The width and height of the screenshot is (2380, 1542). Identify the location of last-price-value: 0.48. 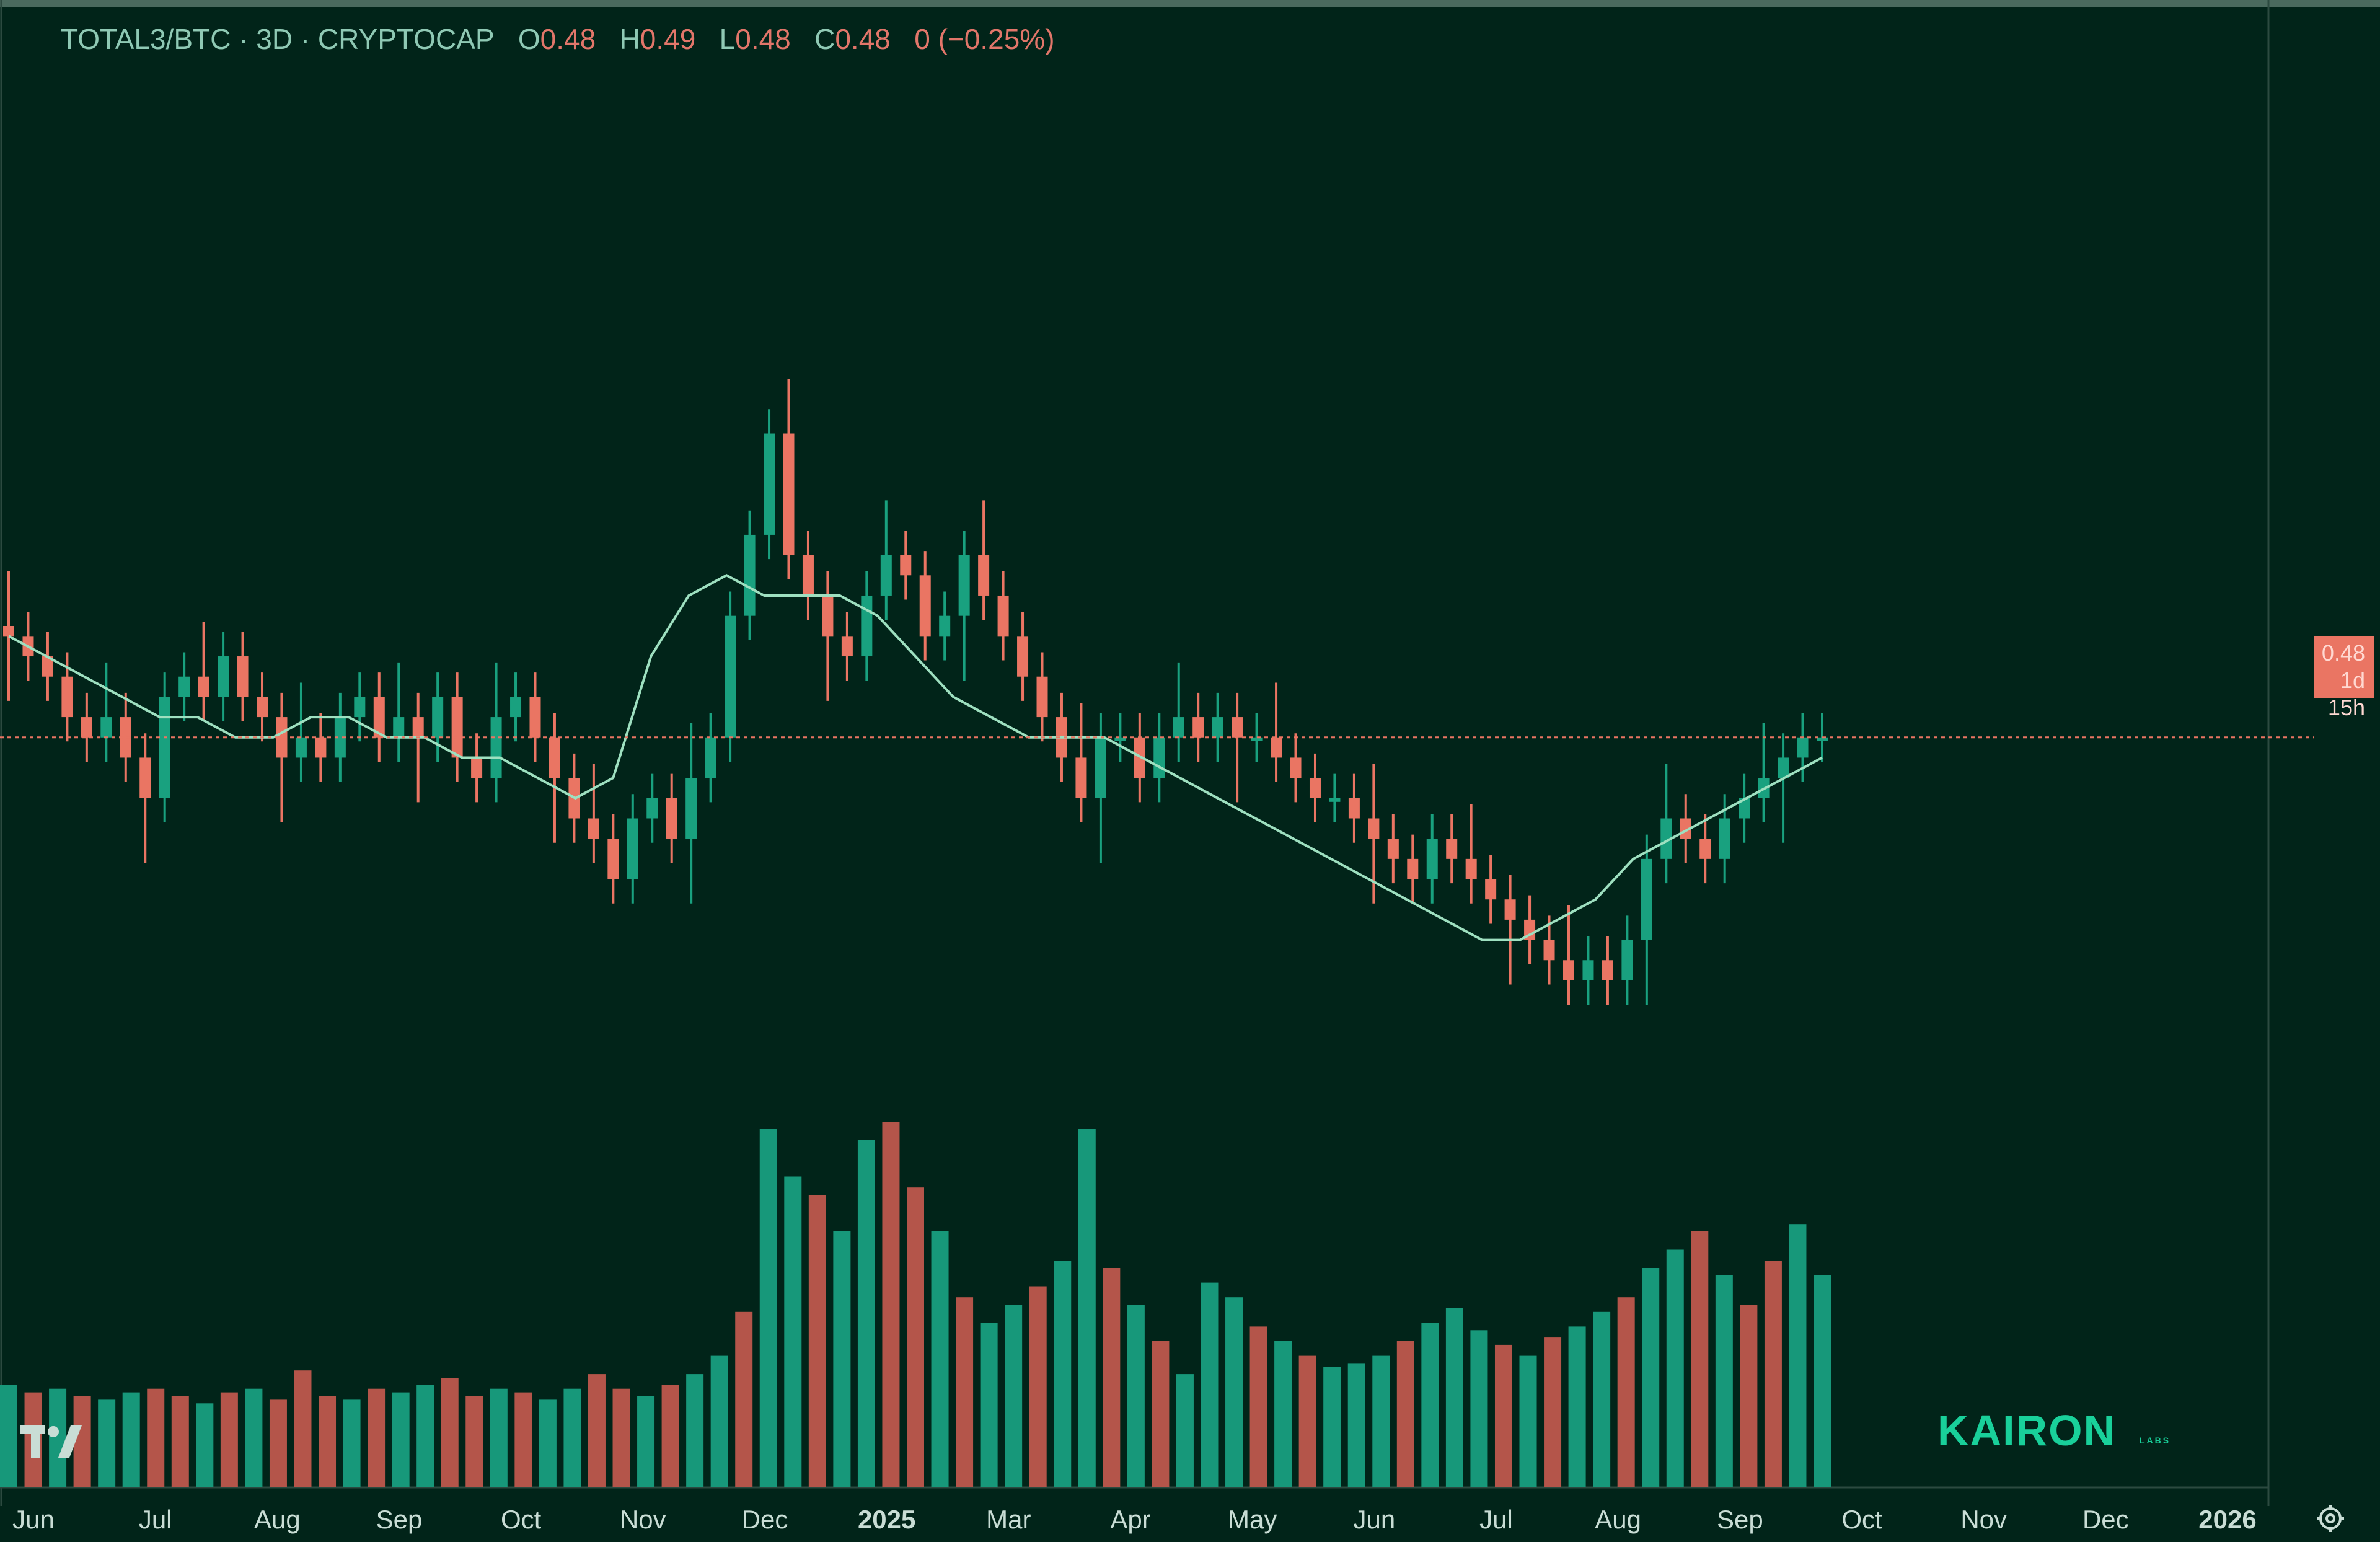
(2343, 653).